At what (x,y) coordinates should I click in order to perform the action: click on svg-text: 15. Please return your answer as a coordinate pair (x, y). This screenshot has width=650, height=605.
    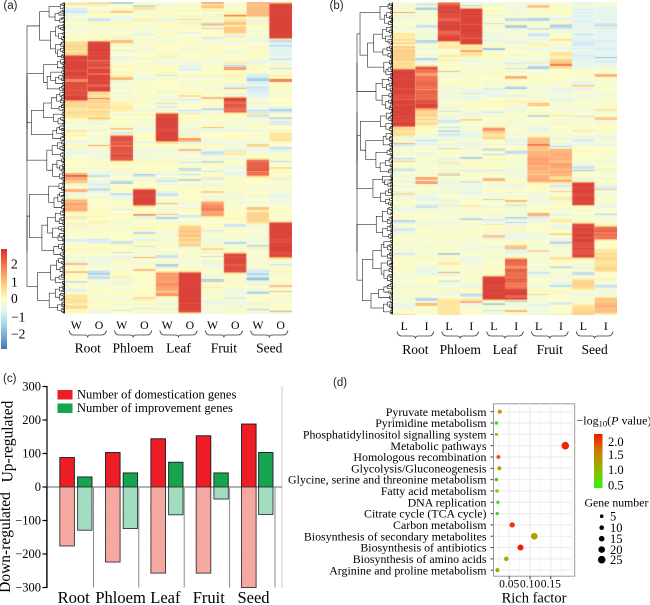
    Looking at the image, I should click on (616, 539).